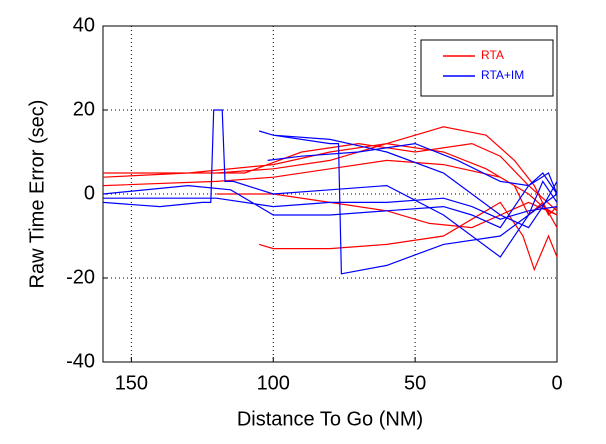 Image resolution: width=606 pixels, height=444 pixels. What do you see at coordinates (89, 193) in the screenshot?
I see `y-tick-label: 0` at bounding box center [89, 193].